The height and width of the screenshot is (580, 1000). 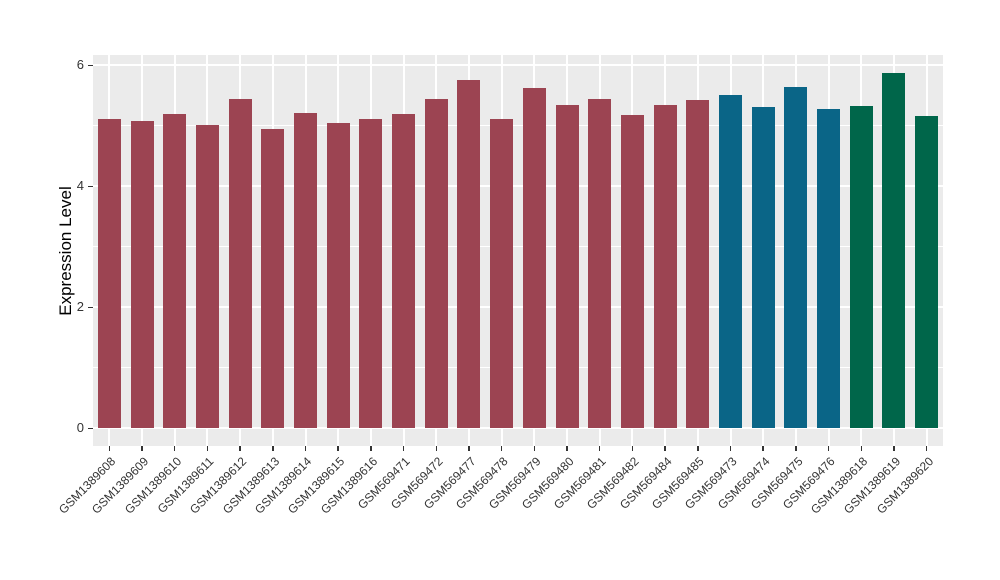 What do you see at coordinates (80, 186) in the screenshot?
I see `y-tick-label: 4` at bounding box center [80, 186].